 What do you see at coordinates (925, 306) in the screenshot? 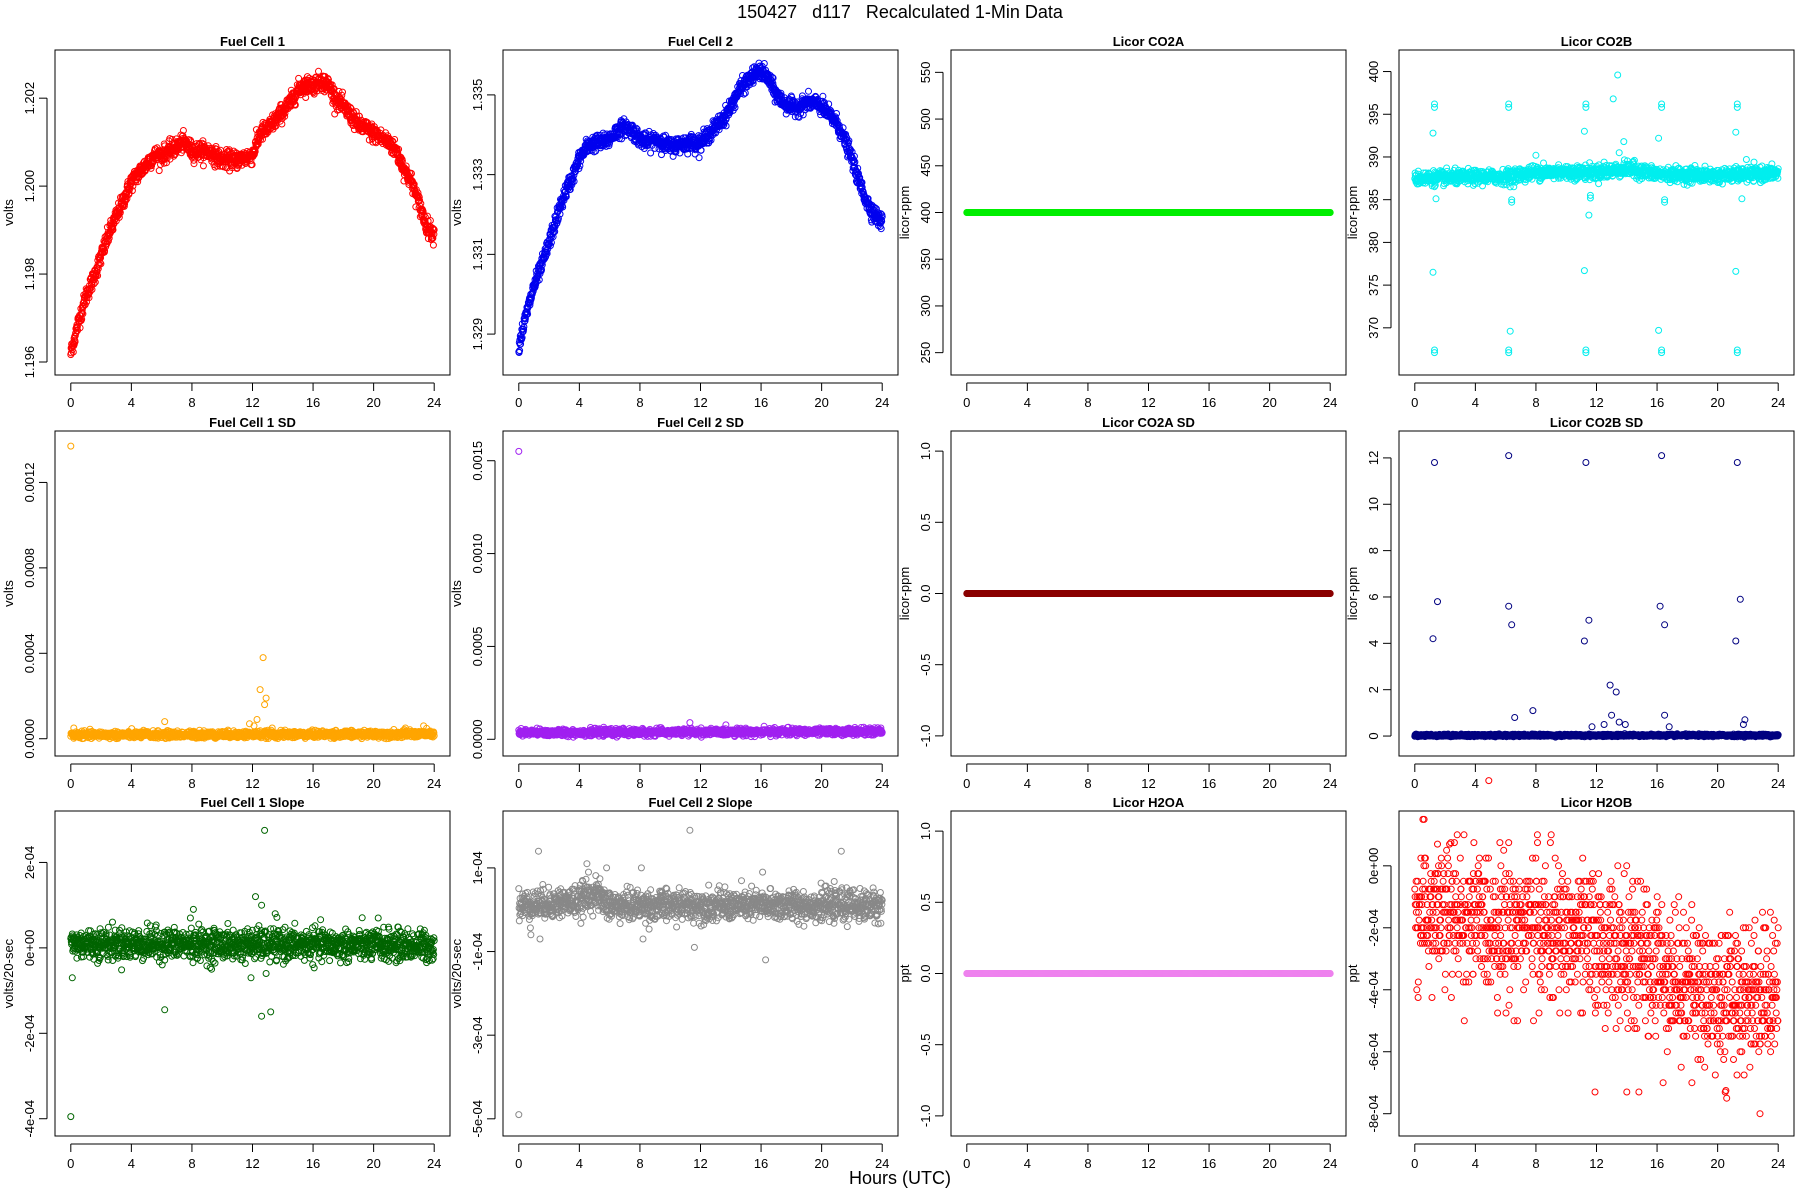
I see `y-tick-label: 300` at bounding box center [925, 306].